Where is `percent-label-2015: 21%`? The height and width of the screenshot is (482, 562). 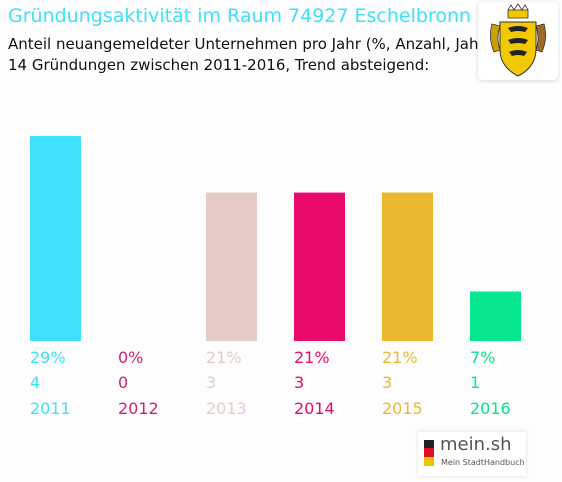 percent-label-2015: 21% is located at coordinates (400, 357).